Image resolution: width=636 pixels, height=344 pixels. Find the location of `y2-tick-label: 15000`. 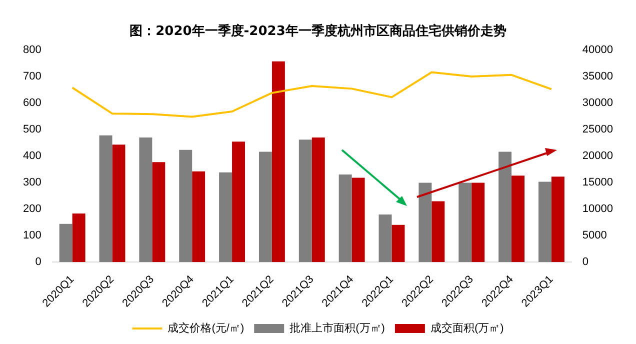

y2-tick-label: 15000 is located at coordinates (598, 182).